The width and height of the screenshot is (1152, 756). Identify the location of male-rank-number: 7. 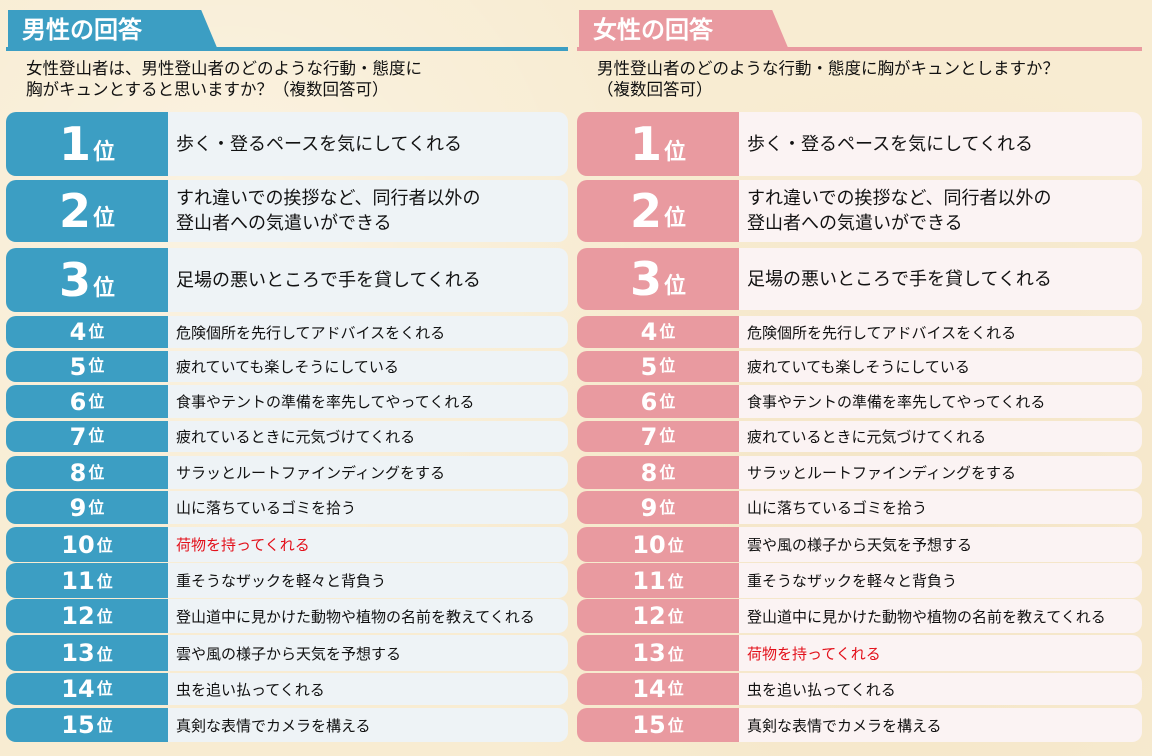
(78, 436).